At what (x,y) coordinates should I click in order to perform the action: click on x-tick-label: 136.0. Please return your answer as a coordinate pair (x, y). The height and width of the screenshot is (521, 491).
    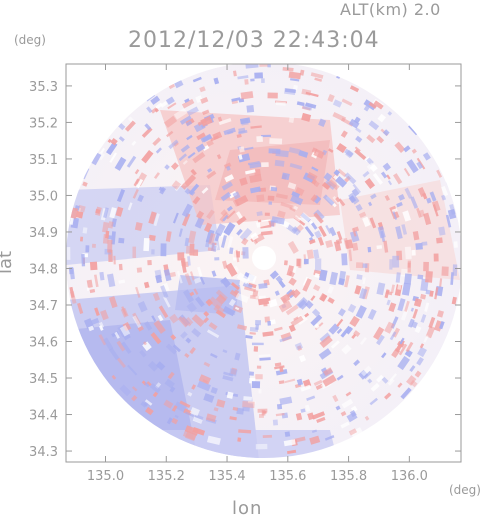
    Looking at the image, I should click on (409, 476).